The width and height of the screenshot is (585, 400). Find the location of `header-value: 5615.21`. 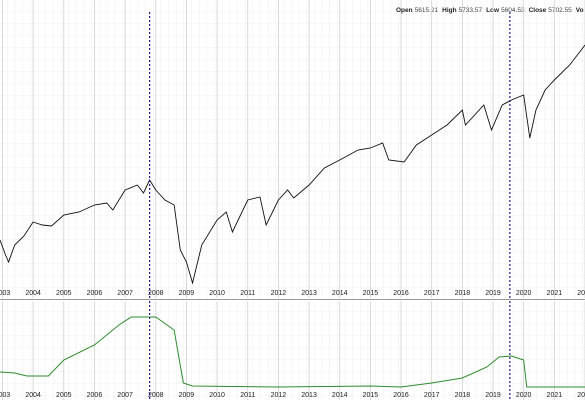

header-value: 5615.21 is located at coordinates (427, 10).